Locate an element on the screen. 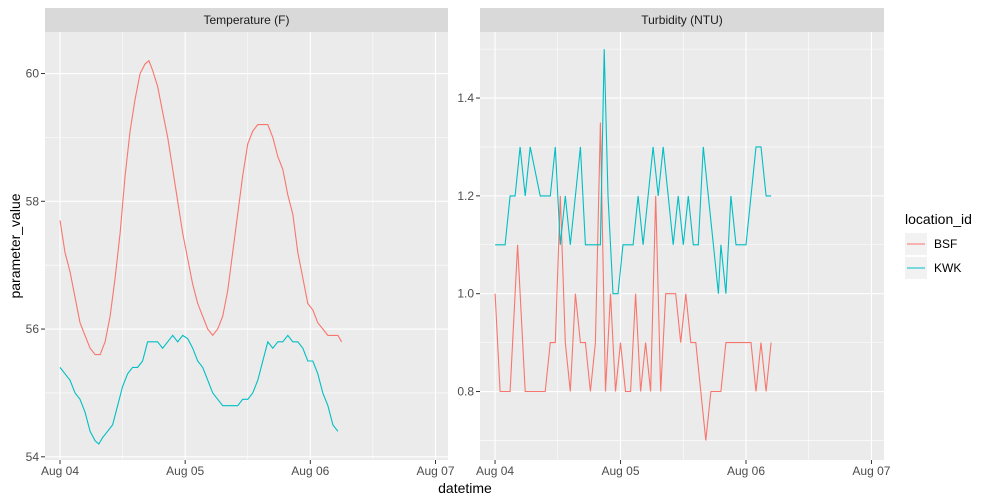 The width and height of the screenshot is (990, 502). y-tick-label: 1.4 is located at coordinates (465, 98).